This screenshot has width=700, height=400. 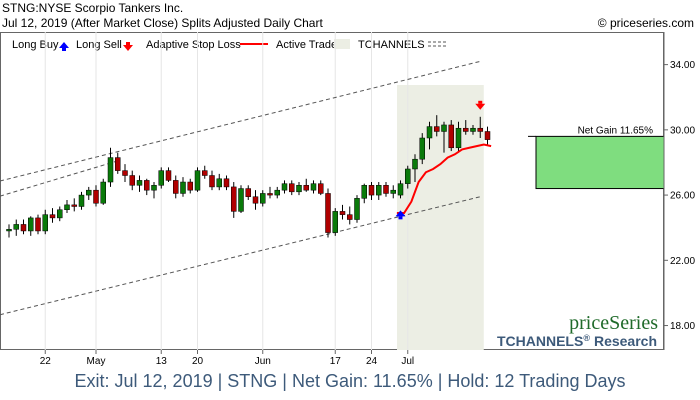 I want to click on priceseries-logo: priceSeries, so click(x=613, y=323).